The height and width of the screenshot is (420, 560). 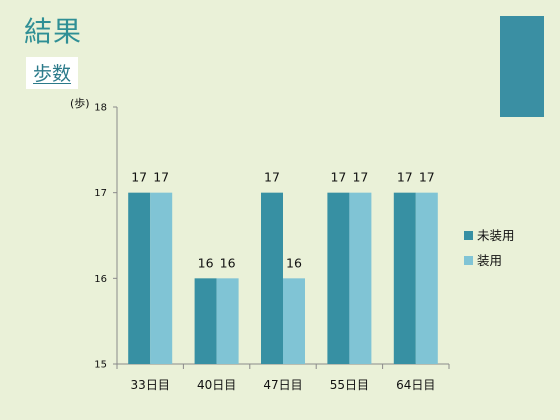 What do you see at coordinates (282, 385) in the screenshot?
I see `x-tick-label: 47日目` at bounding box center [282, 385].